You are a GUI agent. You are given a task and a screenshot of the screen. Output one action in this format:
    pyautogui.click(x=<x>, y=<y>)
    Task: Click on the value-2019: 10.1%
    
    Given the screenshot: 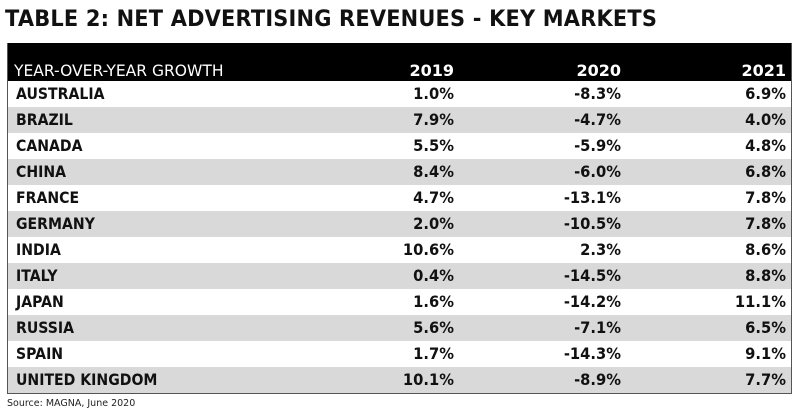 What is the action you would take?
    pyautogui.click(x=428, y=379)
    